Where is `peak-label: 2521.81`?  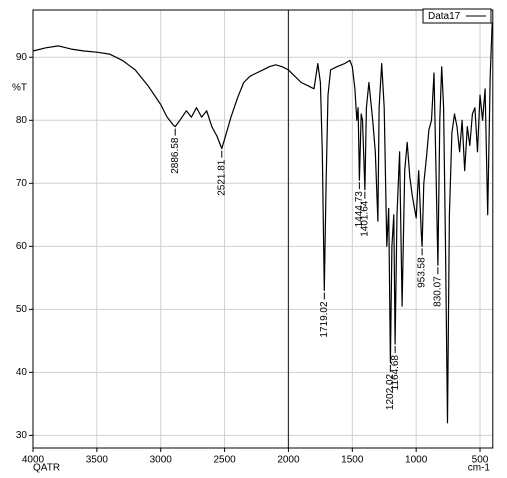 peak-label: 2521.81 is located at coordinates (221, 177).